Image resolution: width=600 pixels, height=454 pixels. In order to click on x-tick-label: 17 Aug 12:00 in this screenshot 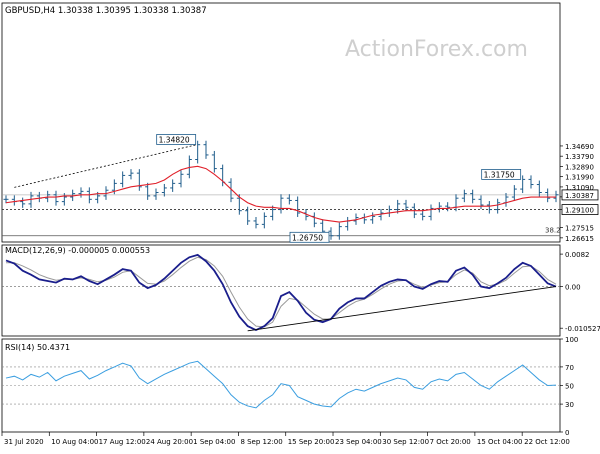, I will do `click(122, 442)`.